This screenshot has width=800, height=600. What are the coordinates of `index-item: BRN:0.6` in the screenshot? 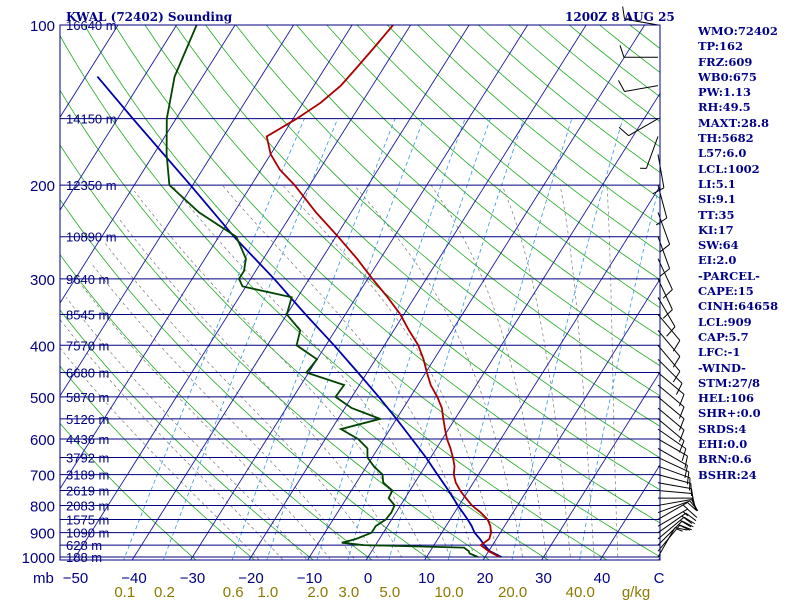 It's located at (725, 459).